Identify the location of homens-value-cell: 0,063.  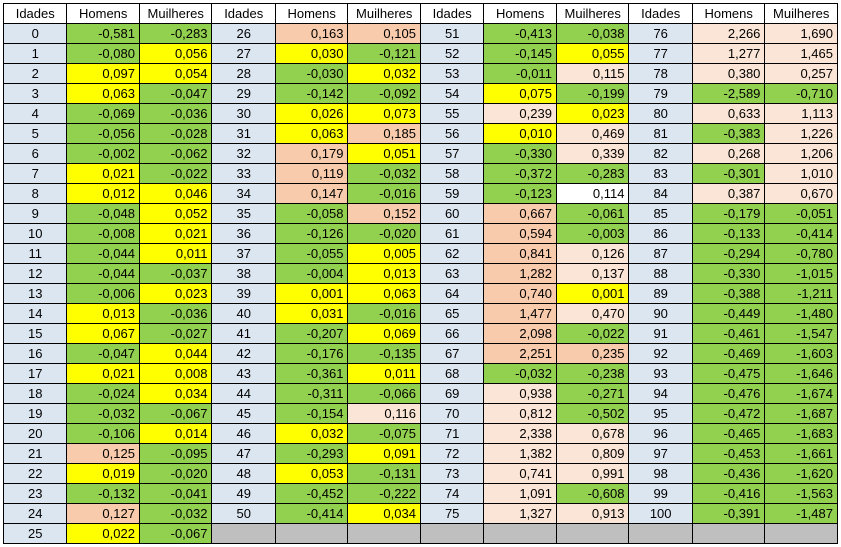
(311, 133).